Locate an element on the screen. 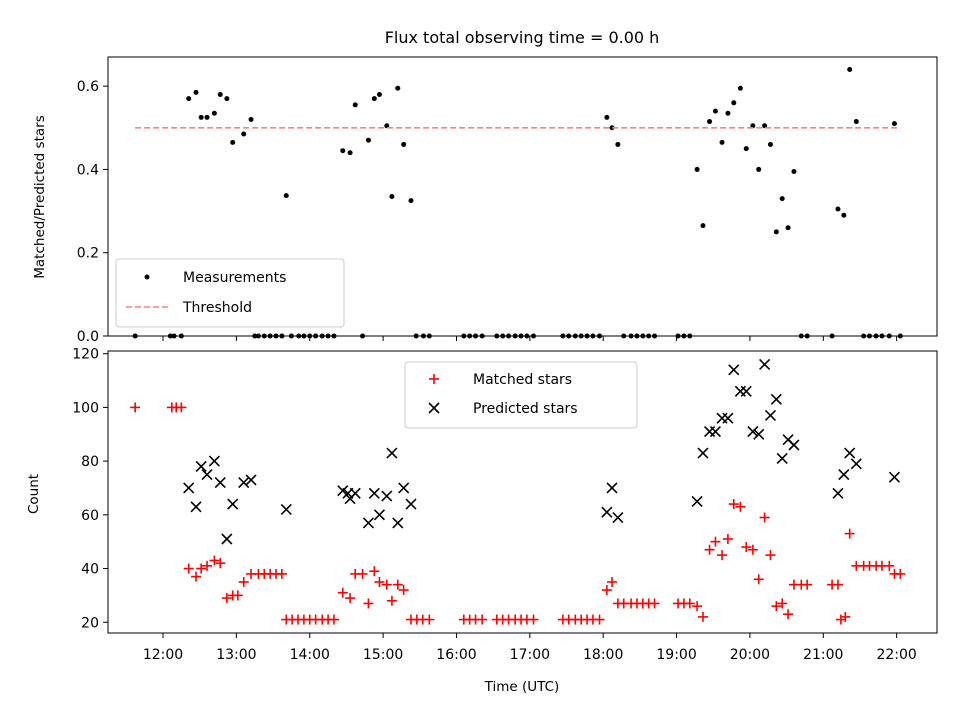 Image resolution: width=960 pixels, height=720 pixels. legend-matched-label: Matched stars is located at coordinates (522, 380).